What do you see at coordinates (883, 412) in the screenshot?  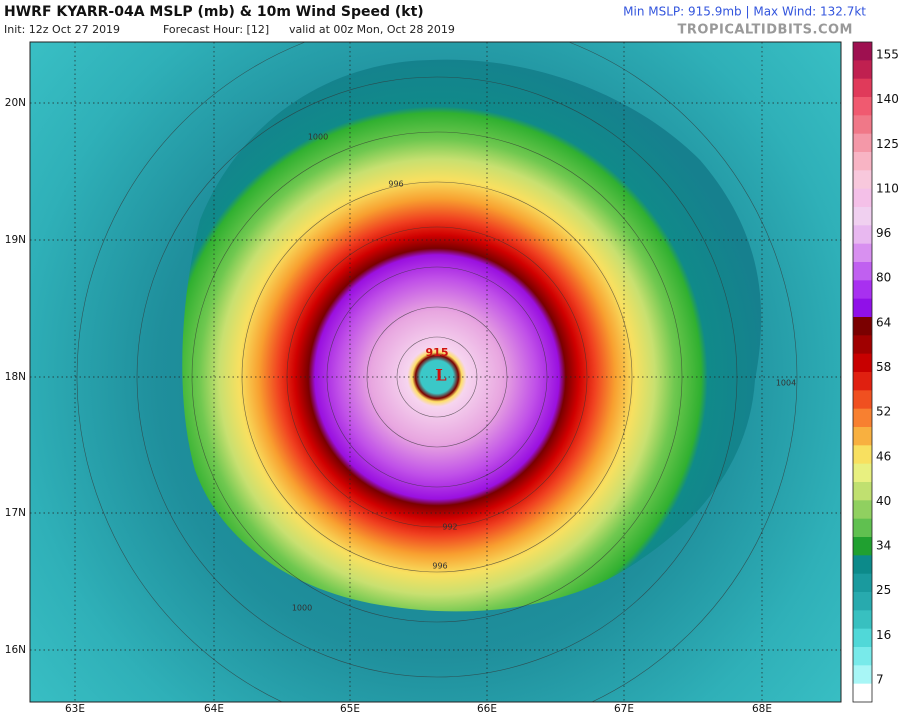 I see `colorbar-label: 52` at bounding box center [883, 412].